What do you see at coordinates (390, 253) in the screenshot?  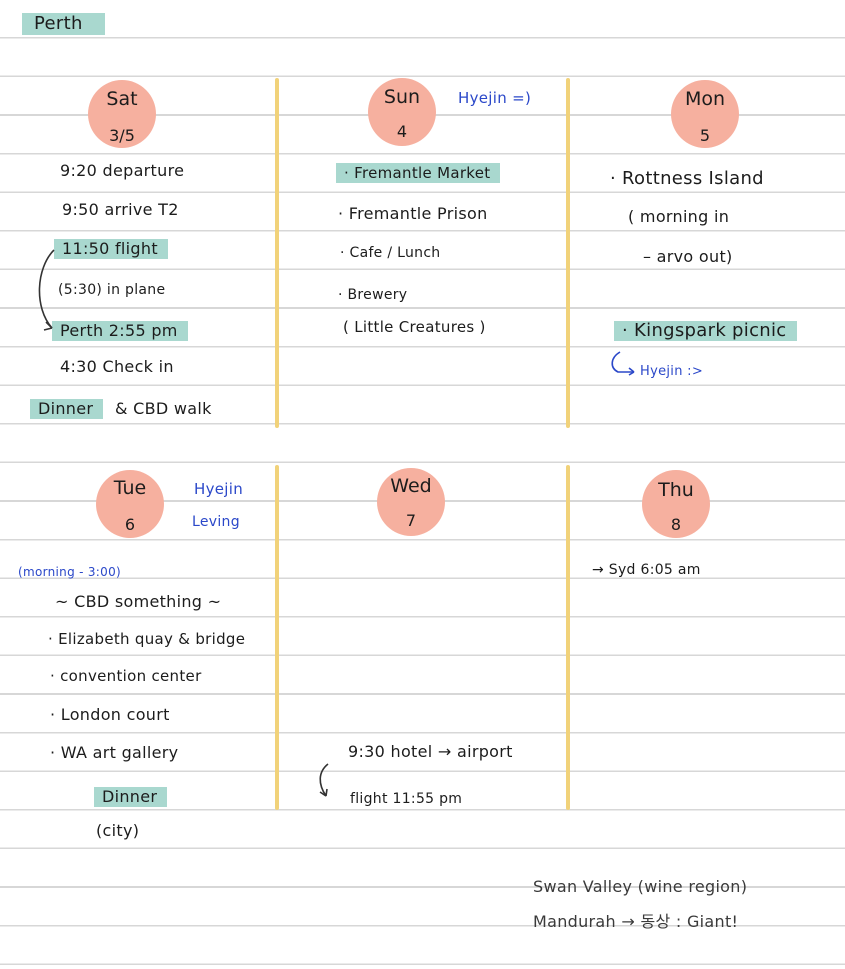 I see `sun-item: · Cafe / Lunch` at bounding box center [390, 253].